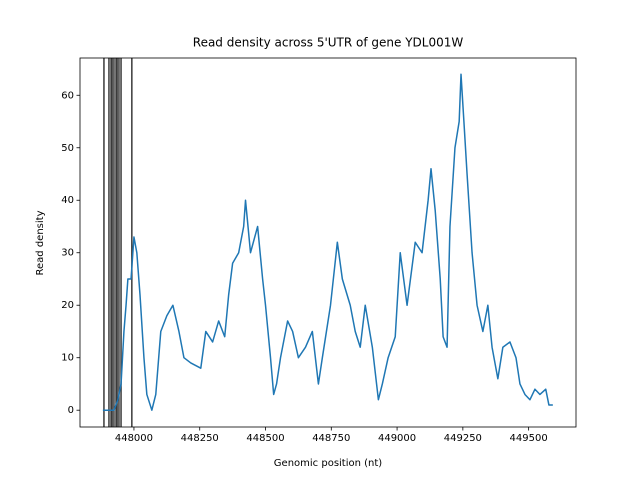 The image size is (640, 480). What do you see at coordinates (200, 438) in the screenshot?
I see `x-tick-label: 448250` at bounding box center [200, 438].